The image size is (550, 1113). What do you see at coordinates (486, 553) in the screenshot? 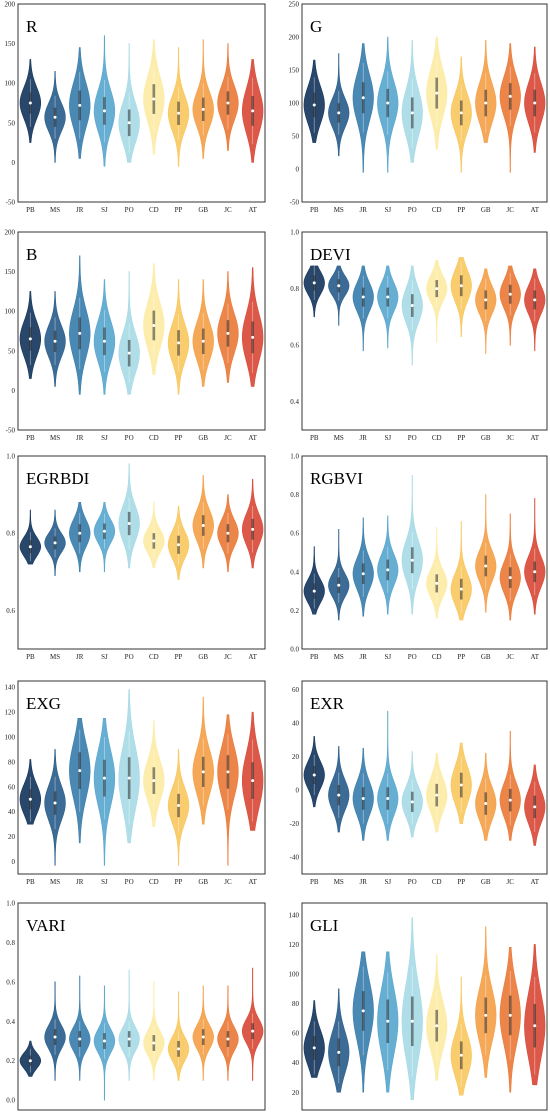
I see `violin-gb` at bounding box center [486, 553].